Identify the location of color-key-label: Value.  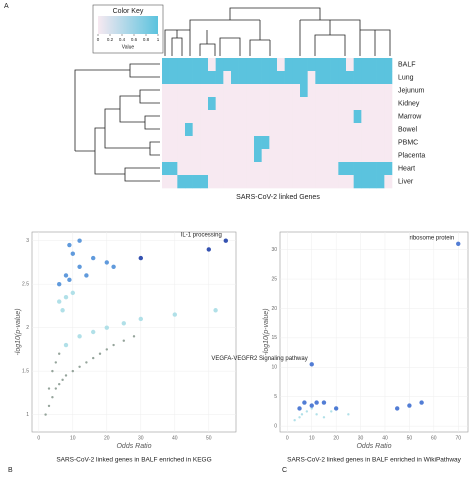
(128, 47).